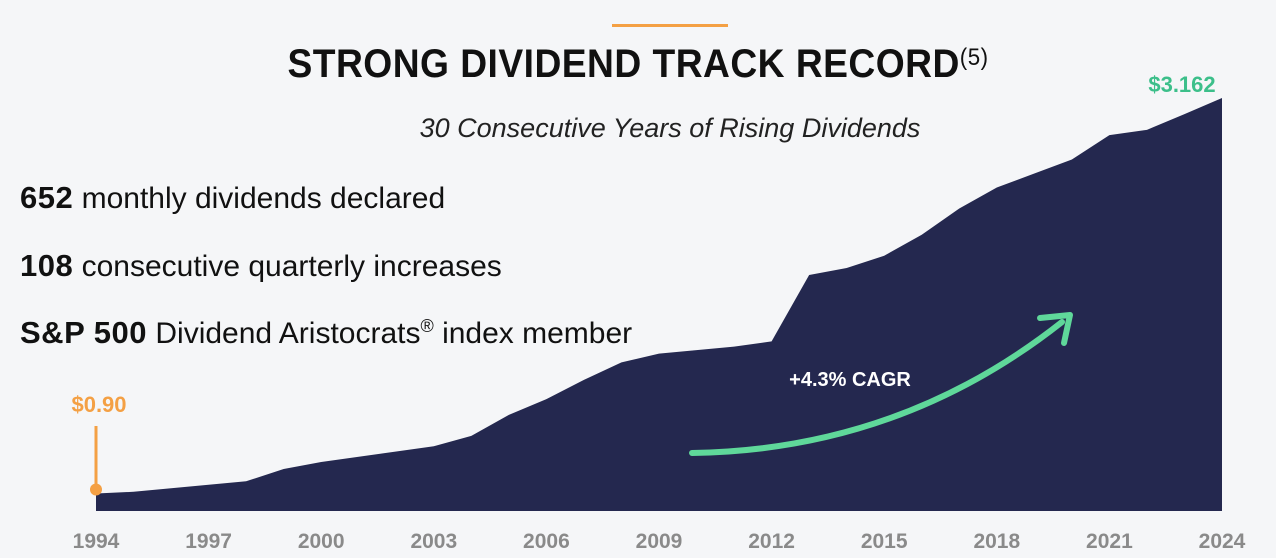 This screenshot has width=1276, height=558. I want to click on registered-mark: ®, so click(427, 326).